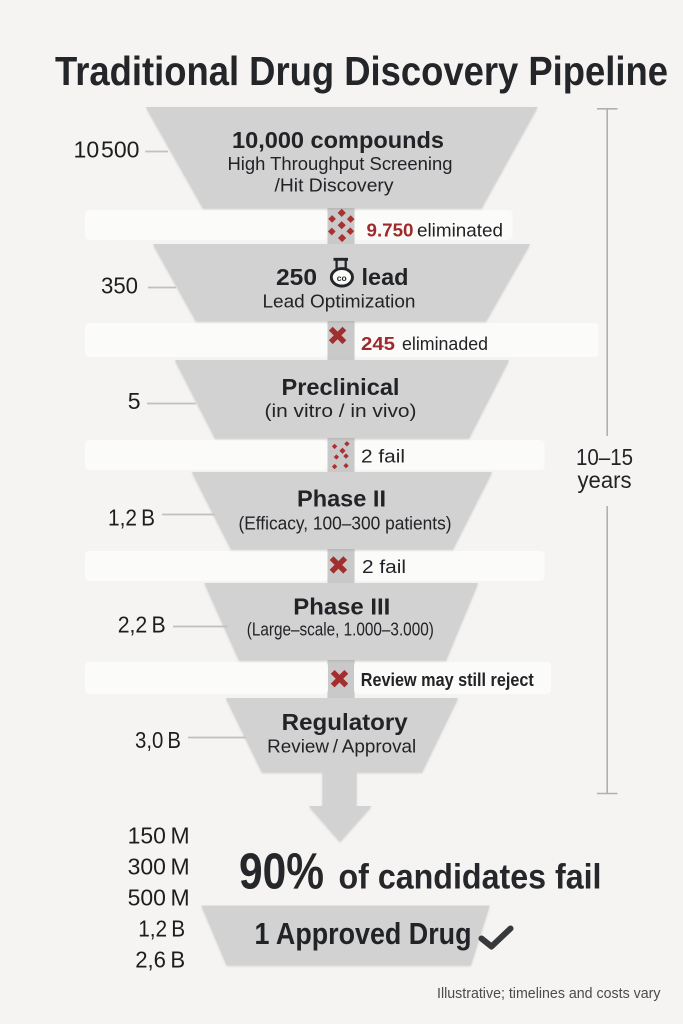 This screenshot has width=683, height=1024. Describe the element at coordinates (378, 343) in the screenshot. I see `svg-text: 245` at that location.